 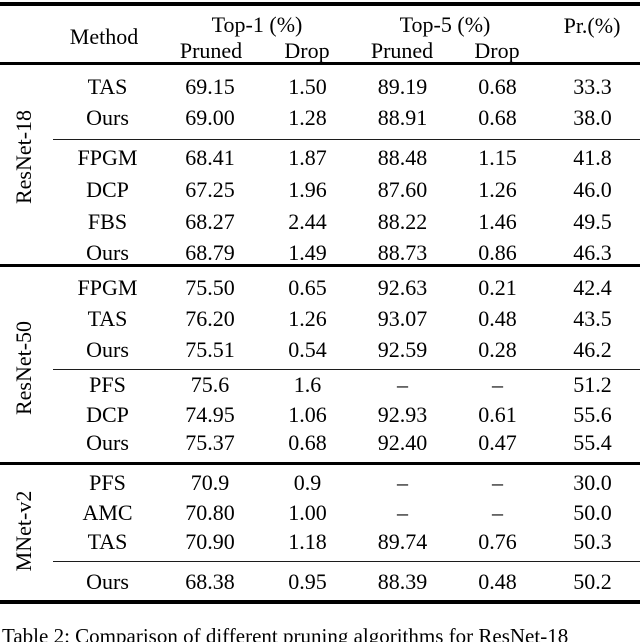 I want to click on cell-pr: 50.3, so click(x=592, y=541).